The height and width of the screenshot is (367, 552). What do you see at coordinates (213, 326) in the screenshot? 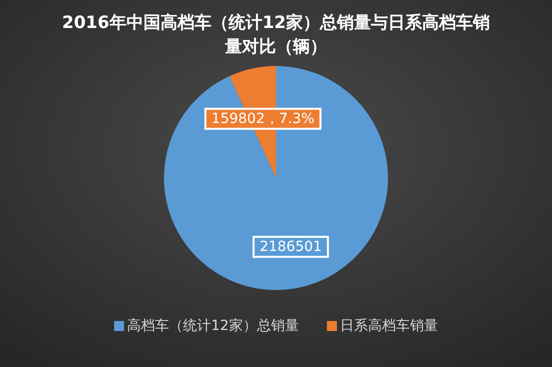
I see `legend-label: 高档车（统计12家）总销量` at bounding box center [213, 326].